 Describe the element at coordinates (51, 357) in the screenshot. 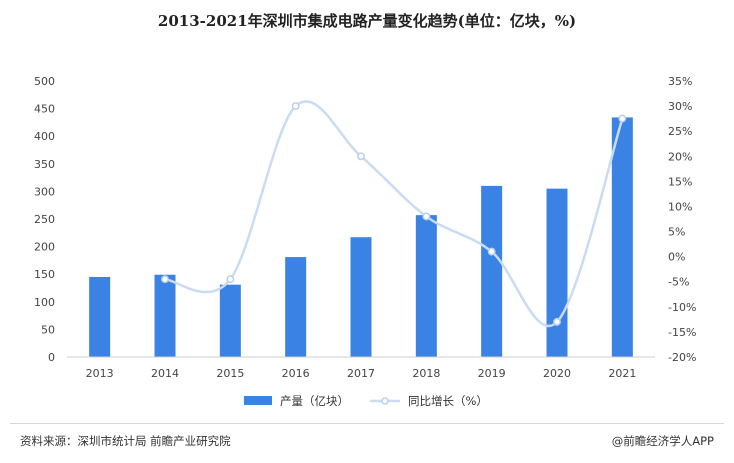

I see `left-tick-label: 0` at that location.